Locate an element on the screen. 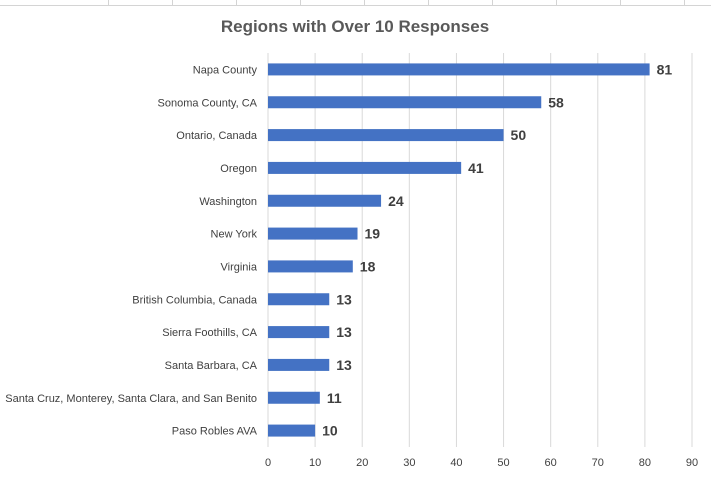 This screenshot has height=477, width=711. category-label-1: Sonoma County, CA is located at coordinates (208, 103).